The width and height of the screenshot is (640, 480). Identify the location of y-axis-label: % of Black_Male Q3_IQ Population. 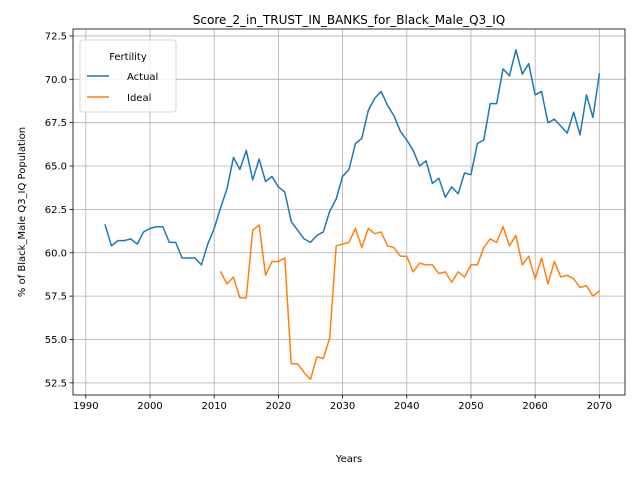
(22, 212).